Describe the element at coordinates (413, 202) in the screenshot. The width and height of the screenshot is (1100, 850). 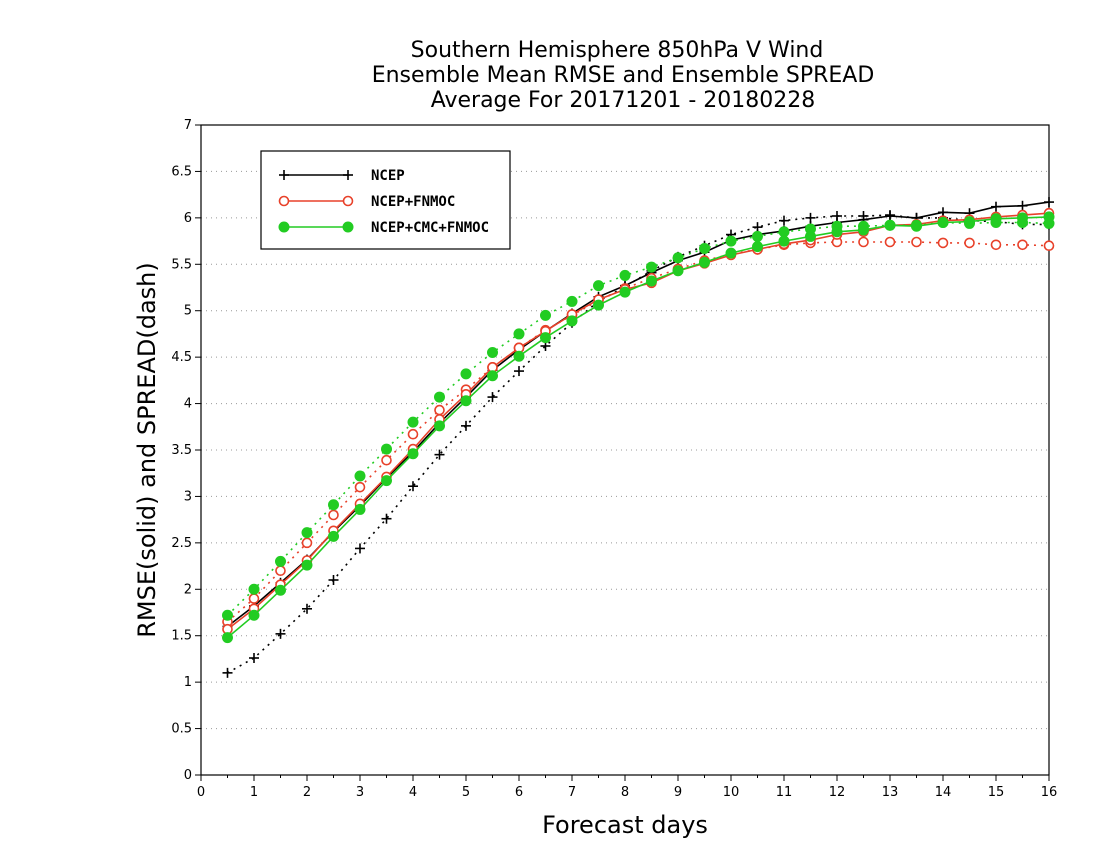
I see `legend-label: NCEP+FNMOC` at that location.